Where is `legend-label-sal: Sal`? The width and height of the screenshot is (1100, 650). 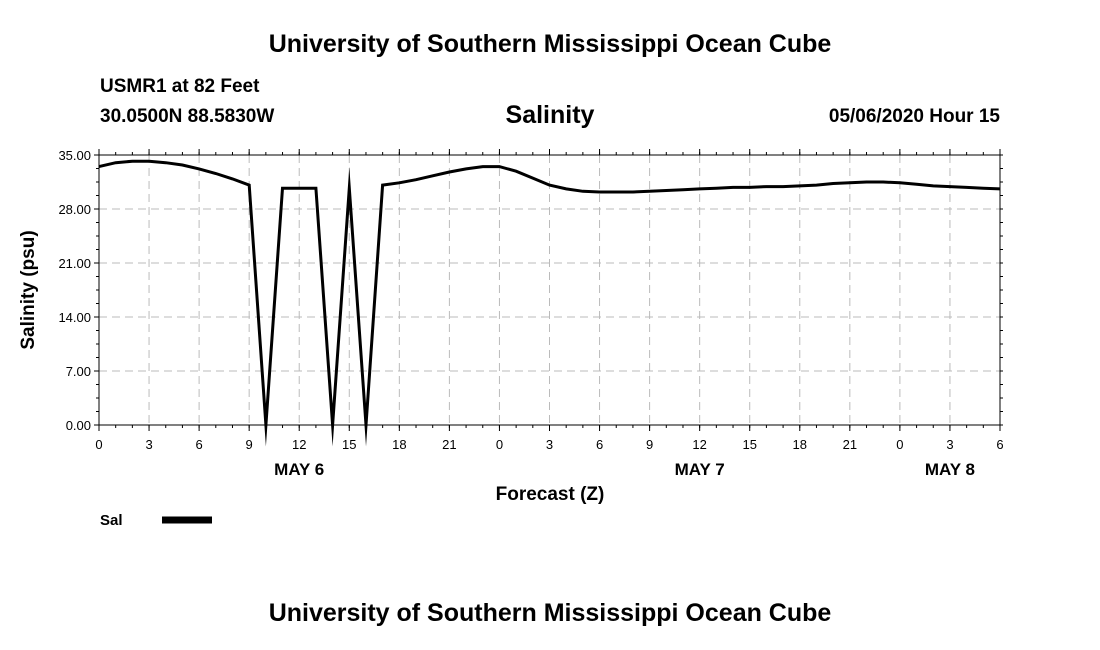
legend-label-sal: Sal is located at coordinates (111, 520).